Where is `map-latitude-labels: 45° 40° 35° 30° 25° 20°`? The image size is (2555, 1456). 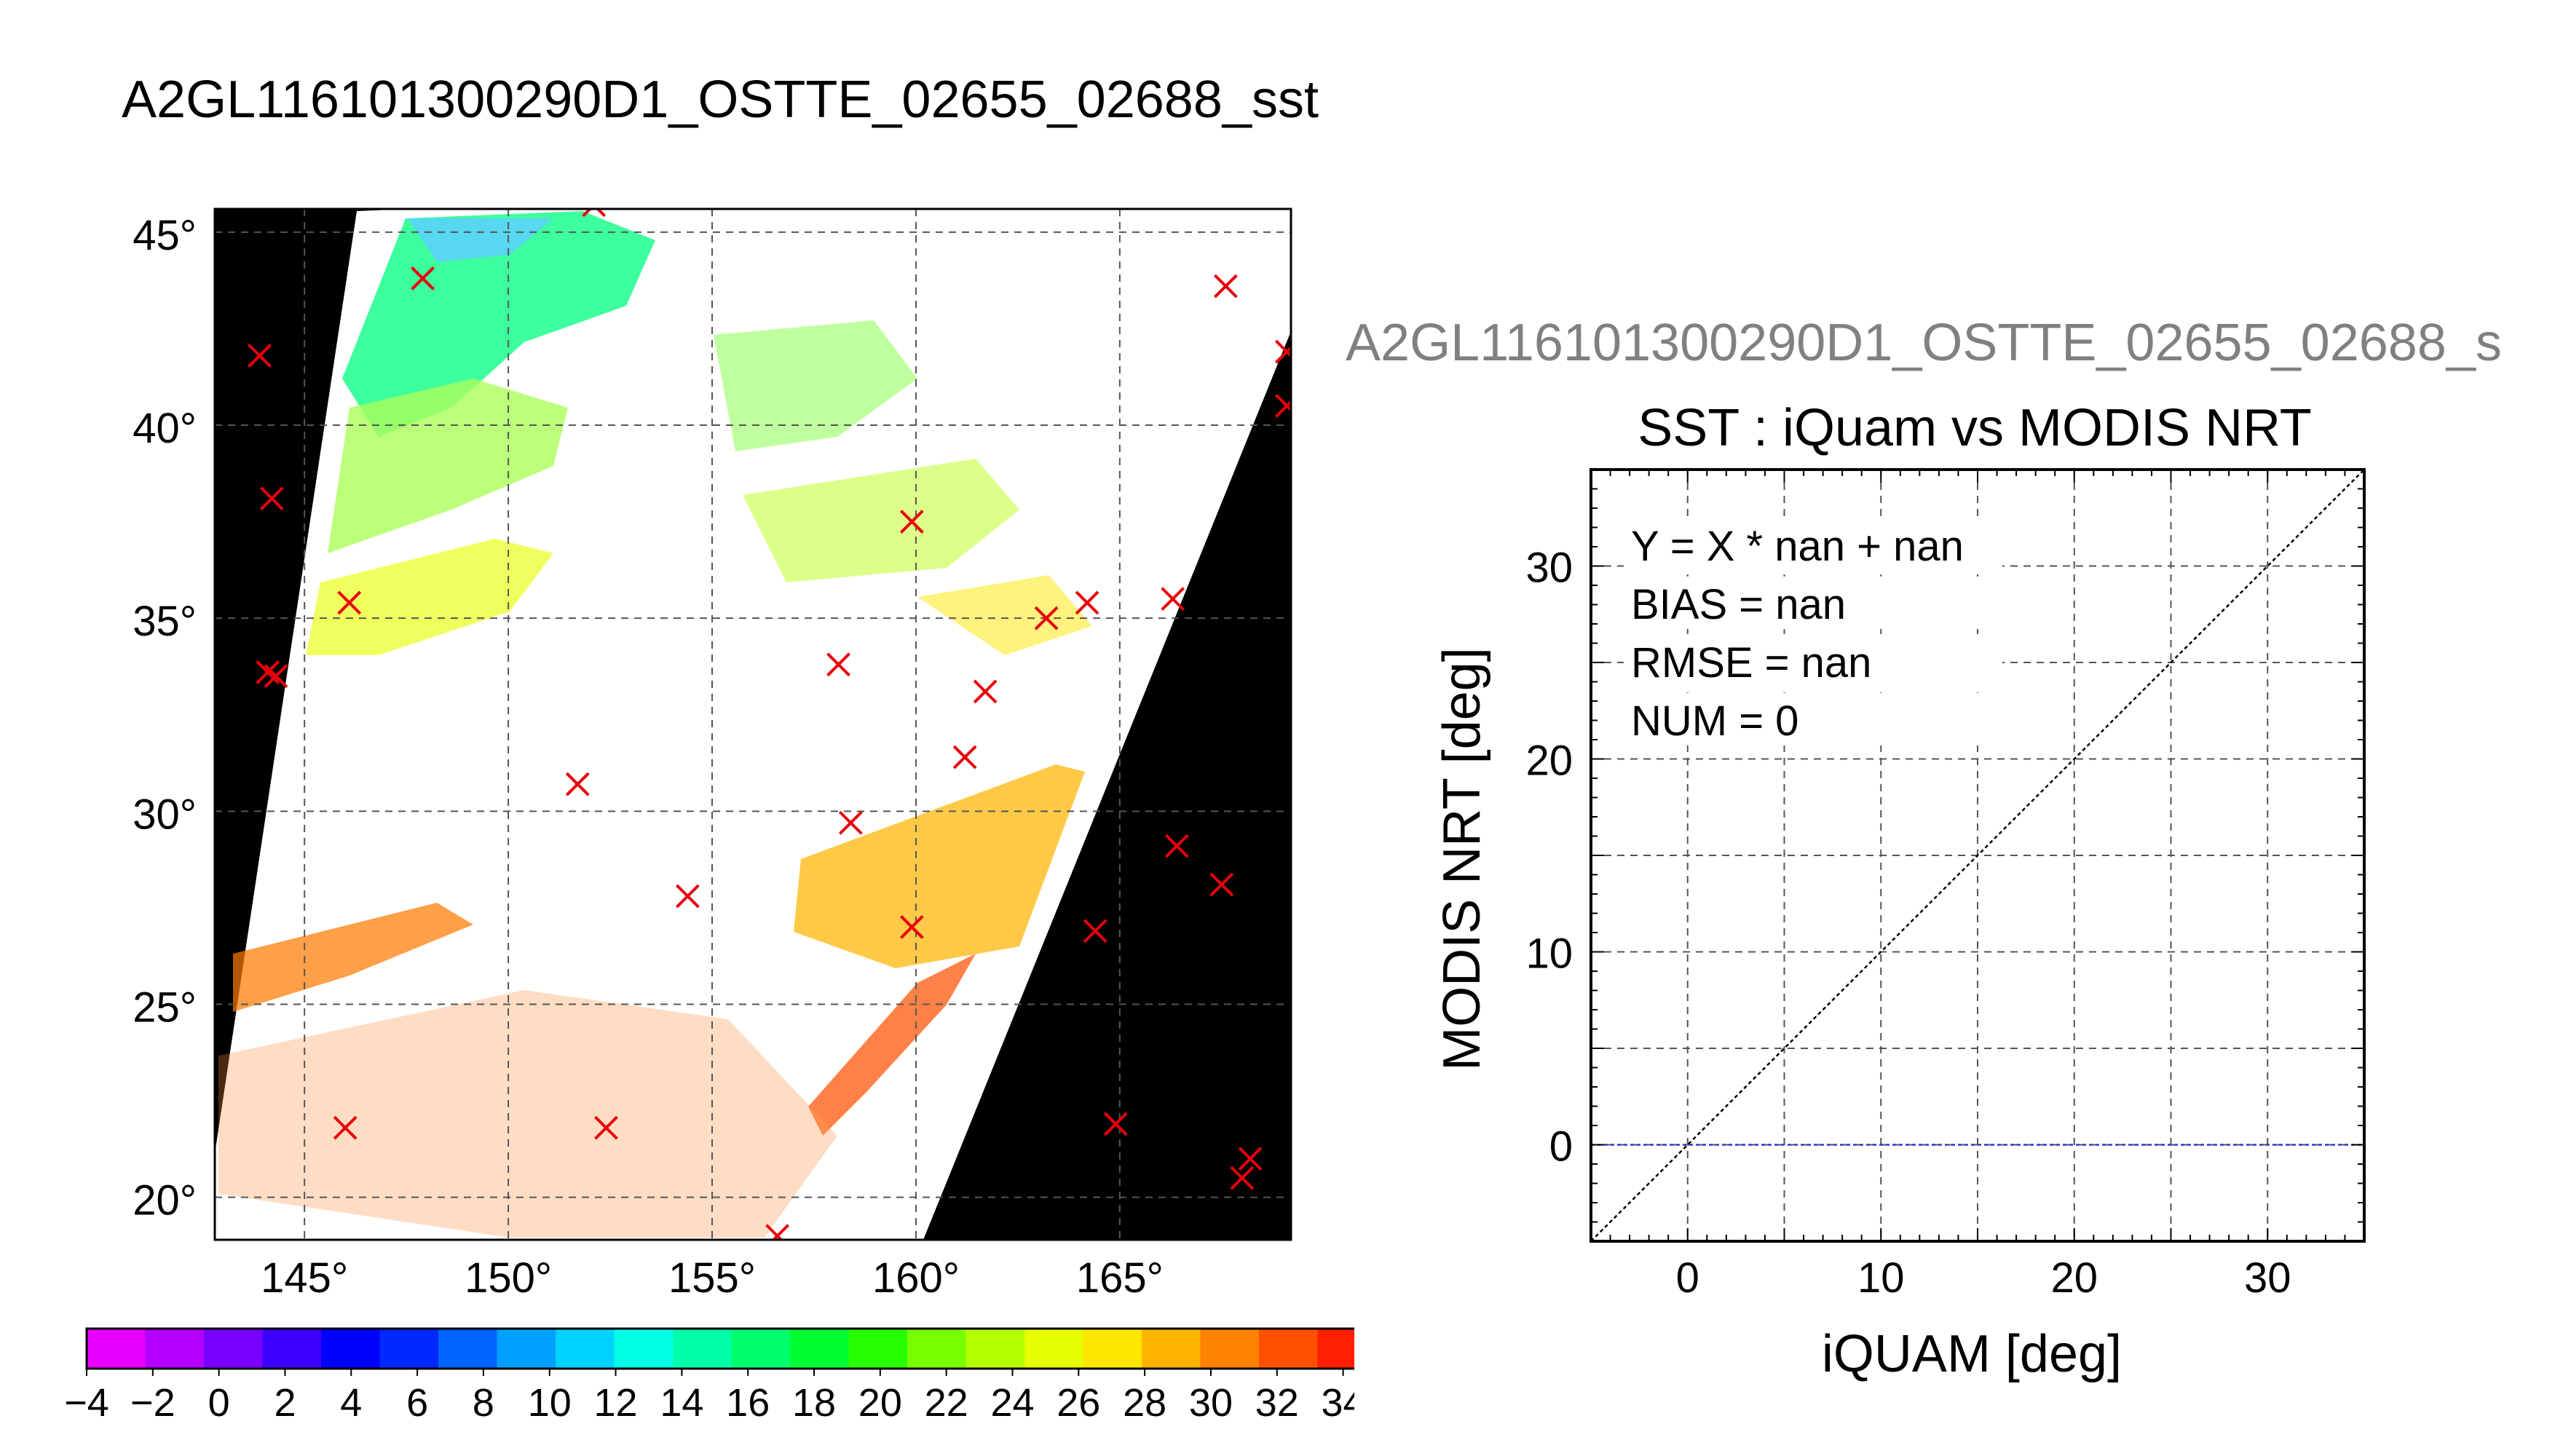
map-latitude-labels: 45° 40° 35° 30° 25° 20° is located at coordinates (165, 718).